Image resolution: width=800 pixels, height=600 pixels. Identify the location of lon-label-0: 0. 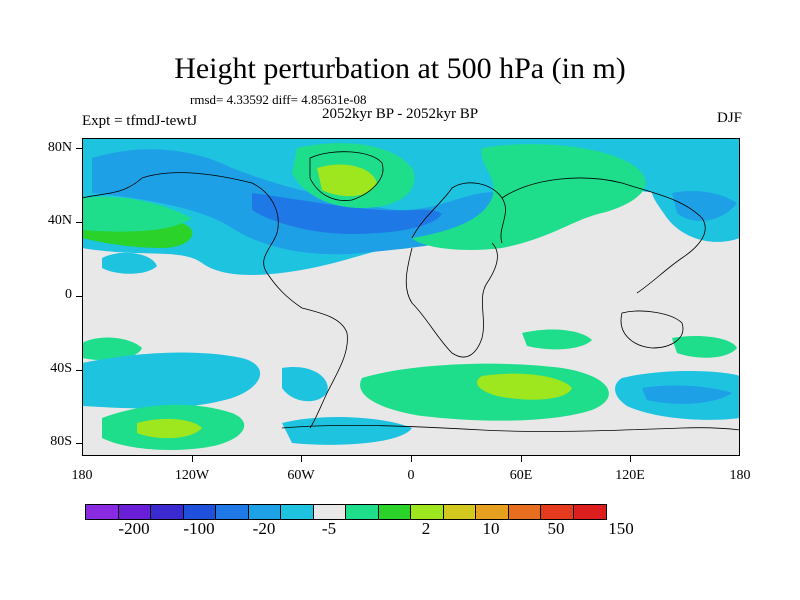
(411, 475).